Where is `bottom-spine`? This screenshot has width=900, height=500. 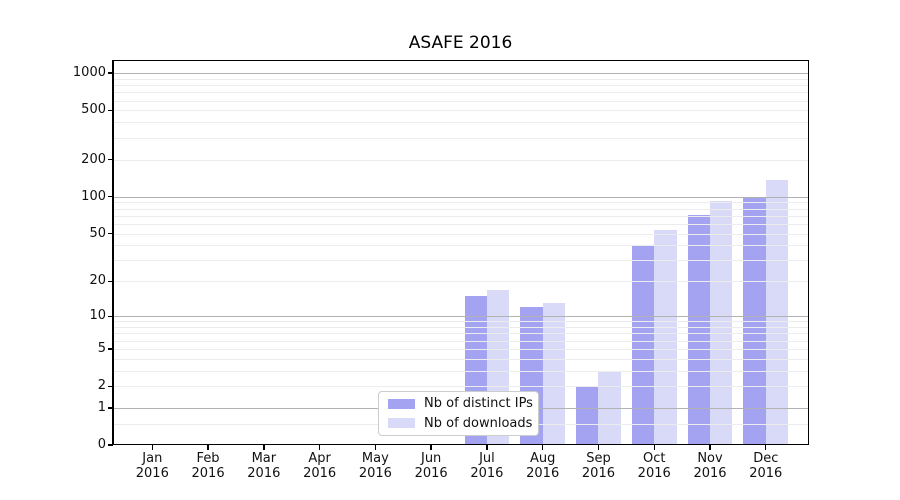
bottom-spine is located at coordinates (460, 444).